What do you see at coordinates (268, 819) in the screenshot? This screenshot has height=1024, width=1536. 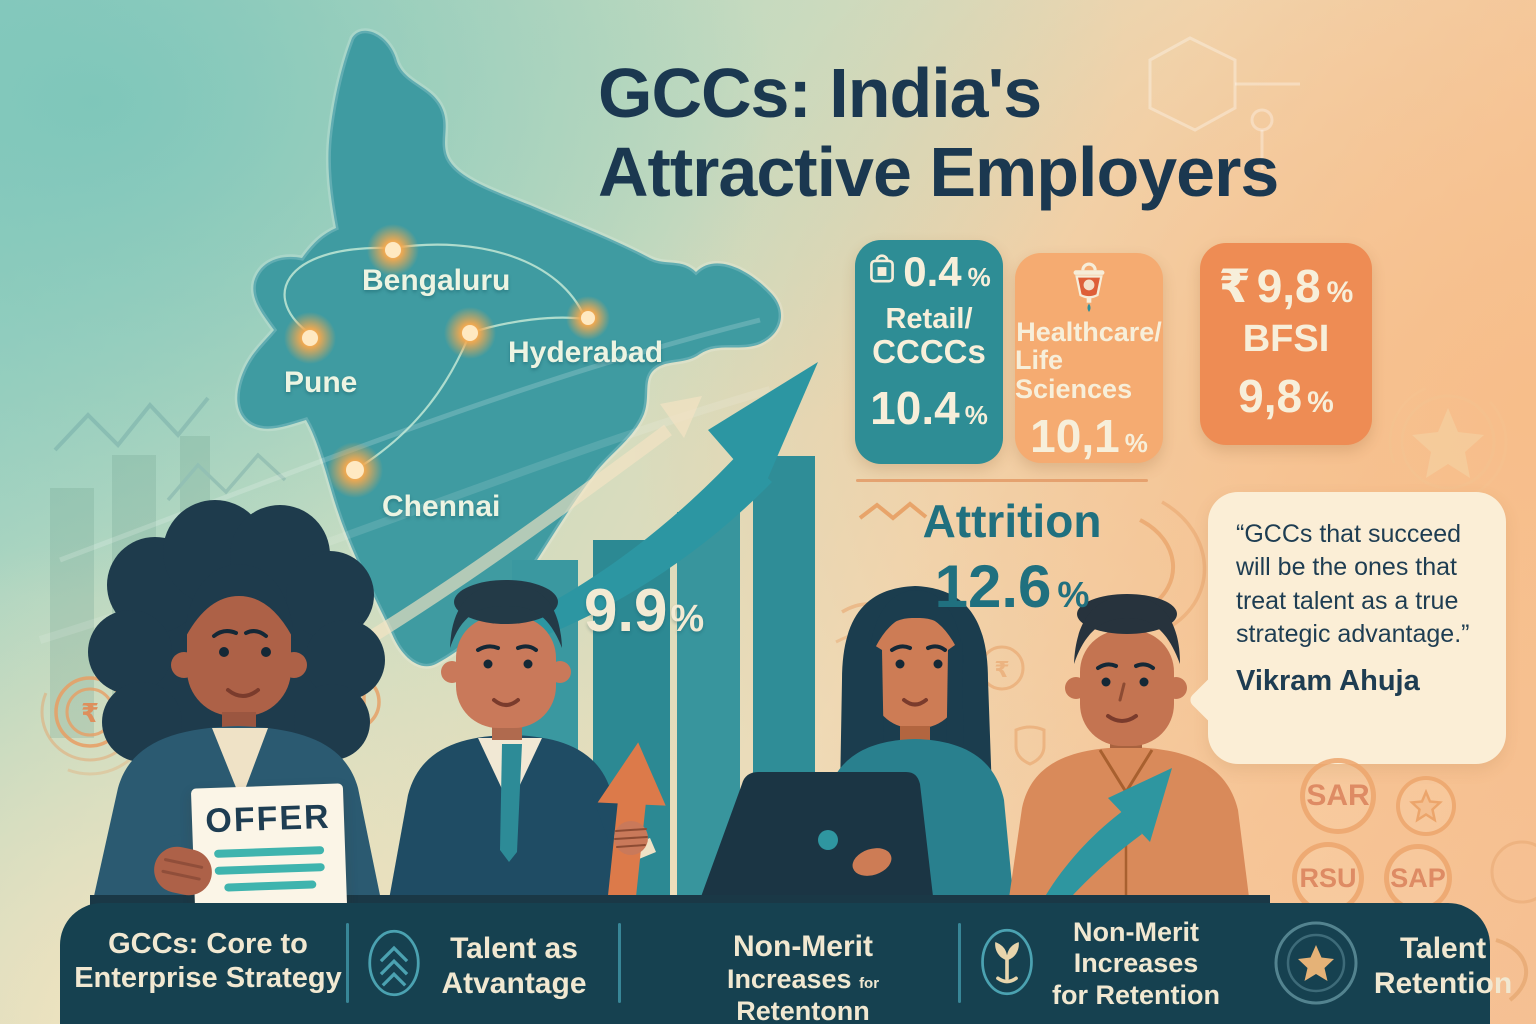 I see `offer-label: OFFER` at bounding box center [268, 819].